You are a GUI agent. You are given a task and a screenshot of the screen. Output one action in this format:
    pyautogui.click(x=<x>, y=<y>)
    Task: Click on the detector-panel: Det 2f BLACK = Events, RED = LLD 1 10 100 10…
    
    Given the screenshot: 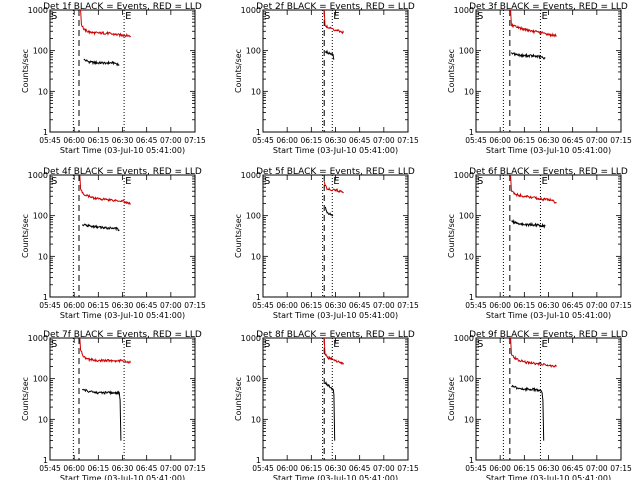 What is the action you would take?
    pyautogui.click(x=326, y=78)
    